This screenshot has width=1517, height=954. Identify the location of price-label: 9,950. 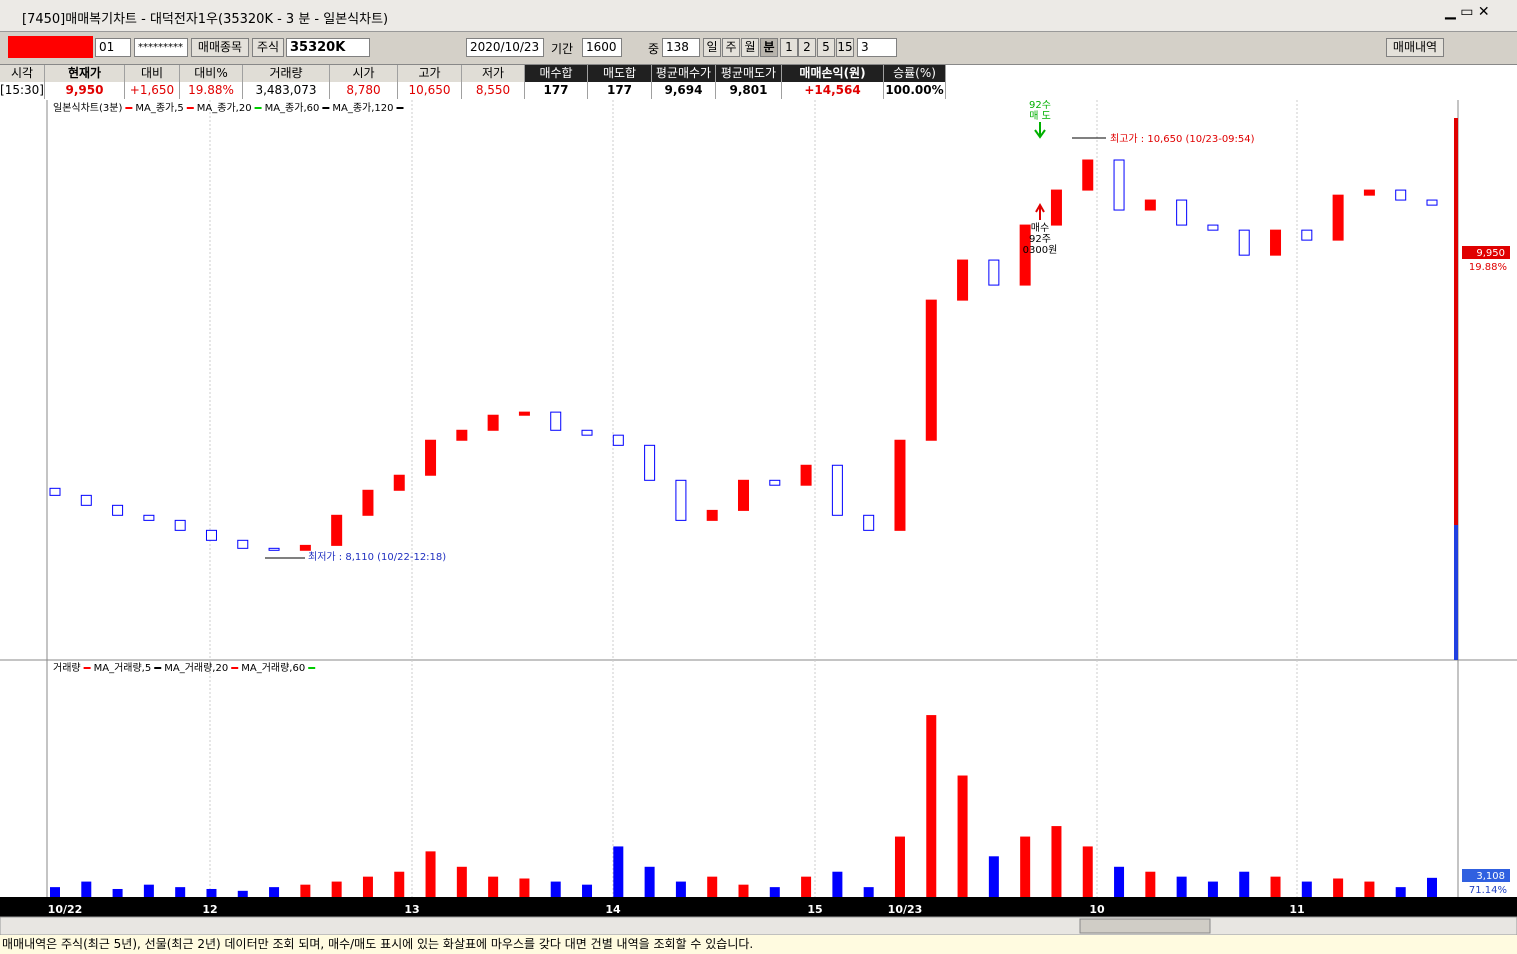
(1490, 253).